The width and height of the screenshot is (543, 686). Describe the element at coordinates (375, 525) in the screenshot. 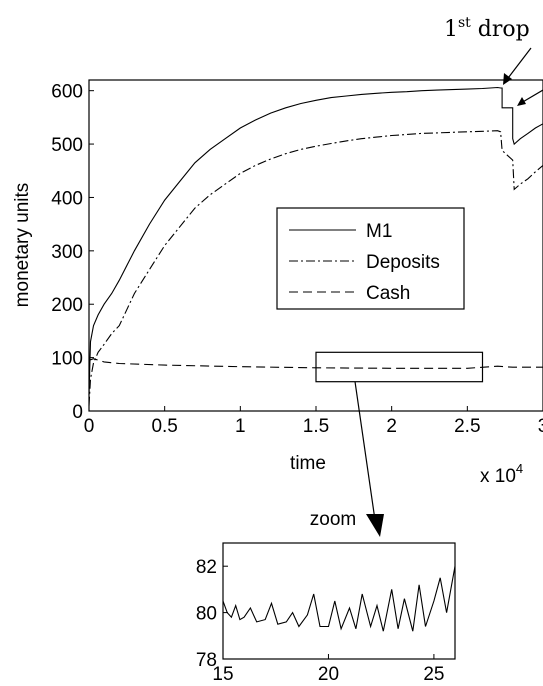

I see `zoom-arrowhead` at that location.